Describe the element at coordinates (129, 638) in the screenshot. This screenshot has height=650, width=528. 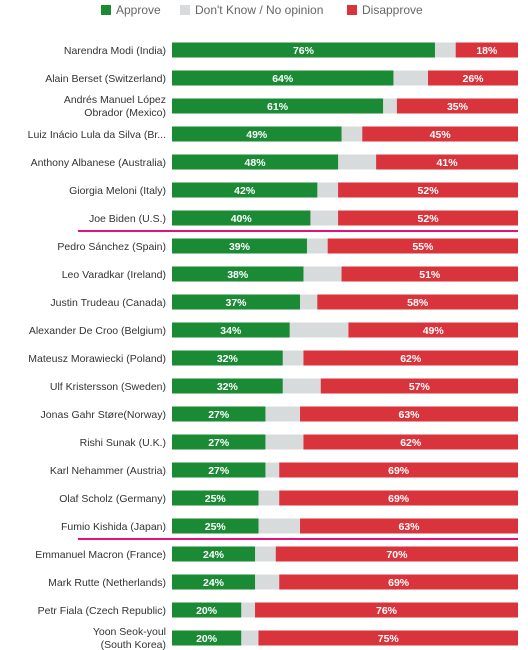
I see `category-label: Yoon Seok-youl (South Korea)` at that location.